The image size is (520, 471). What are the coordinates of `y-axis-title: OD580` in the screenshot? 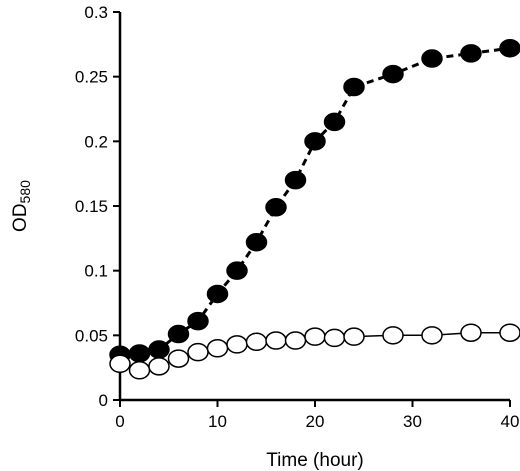 It's located at (21, 206).